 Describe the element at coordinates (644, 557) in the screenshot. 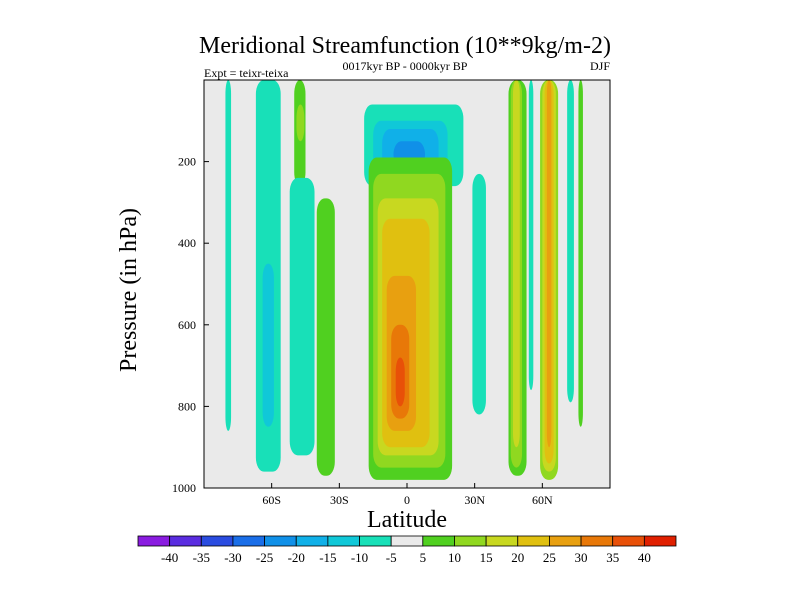

I see `colorbar-label: 40` at that location.